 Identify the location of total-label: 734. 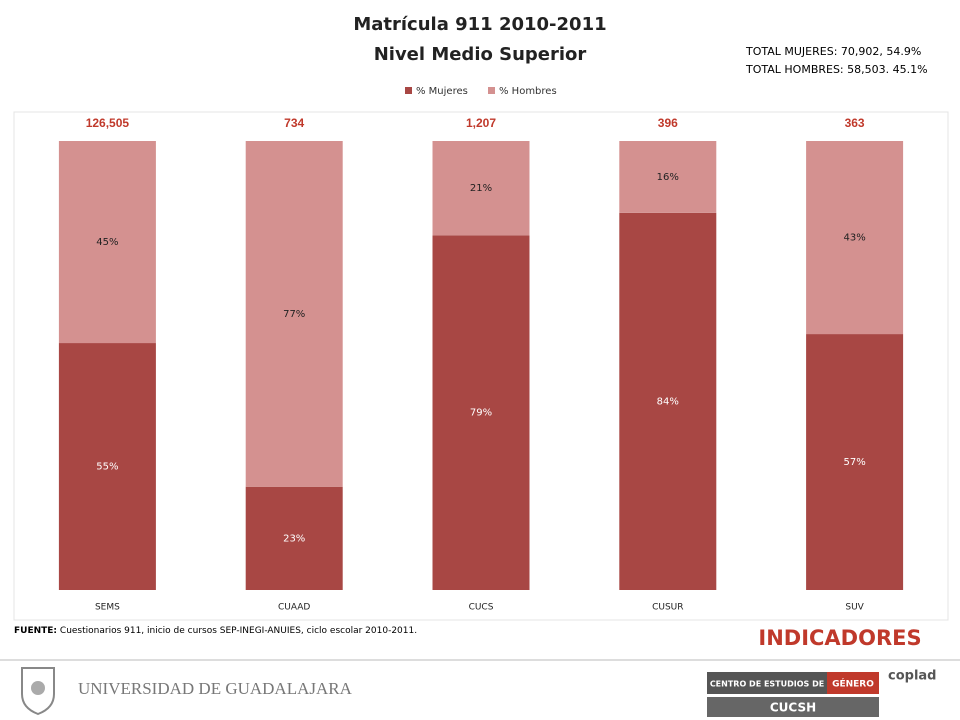
(294, 123).